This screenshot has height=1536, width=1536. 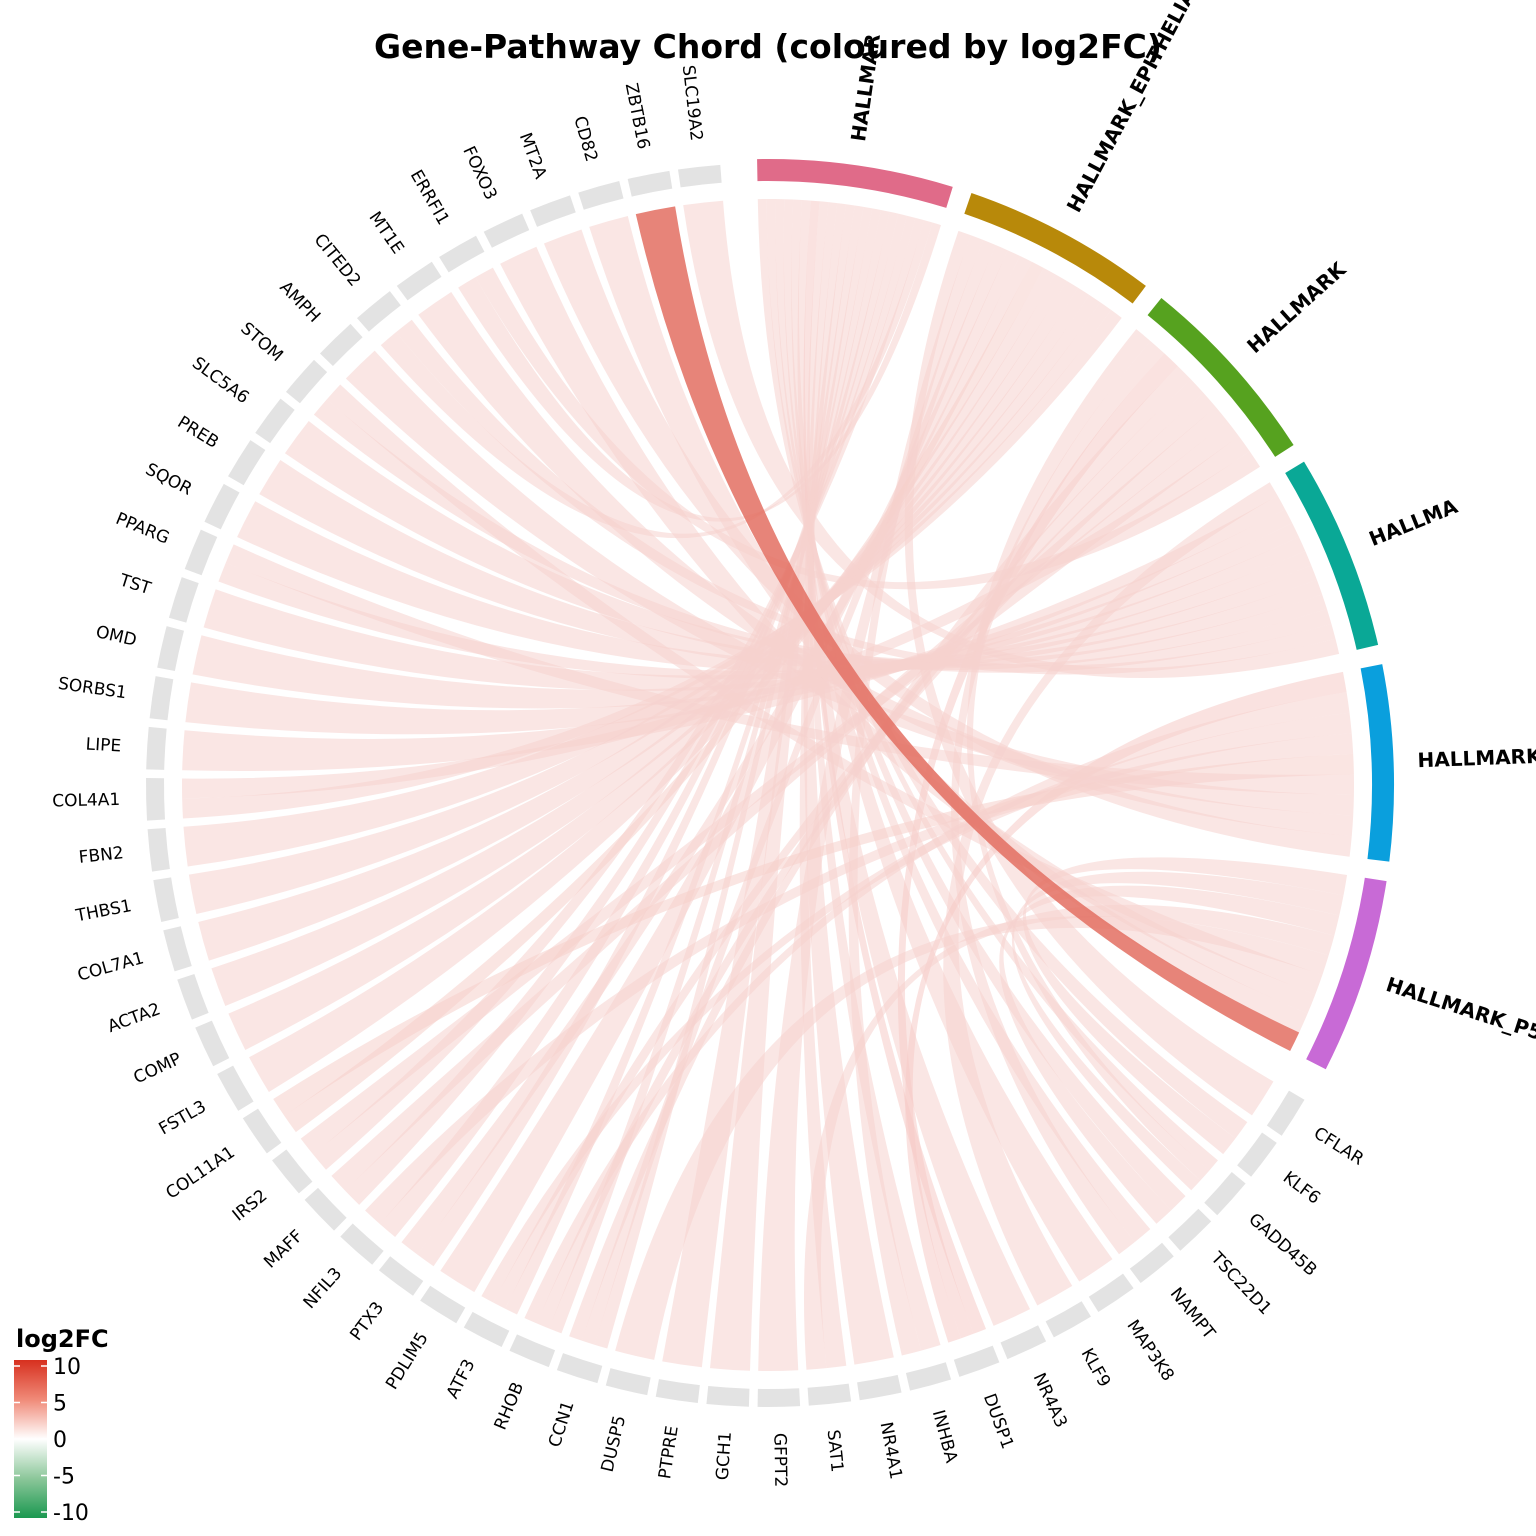 I want to click on chord-slc19a2-hallma, so click(x=1011, y=439).